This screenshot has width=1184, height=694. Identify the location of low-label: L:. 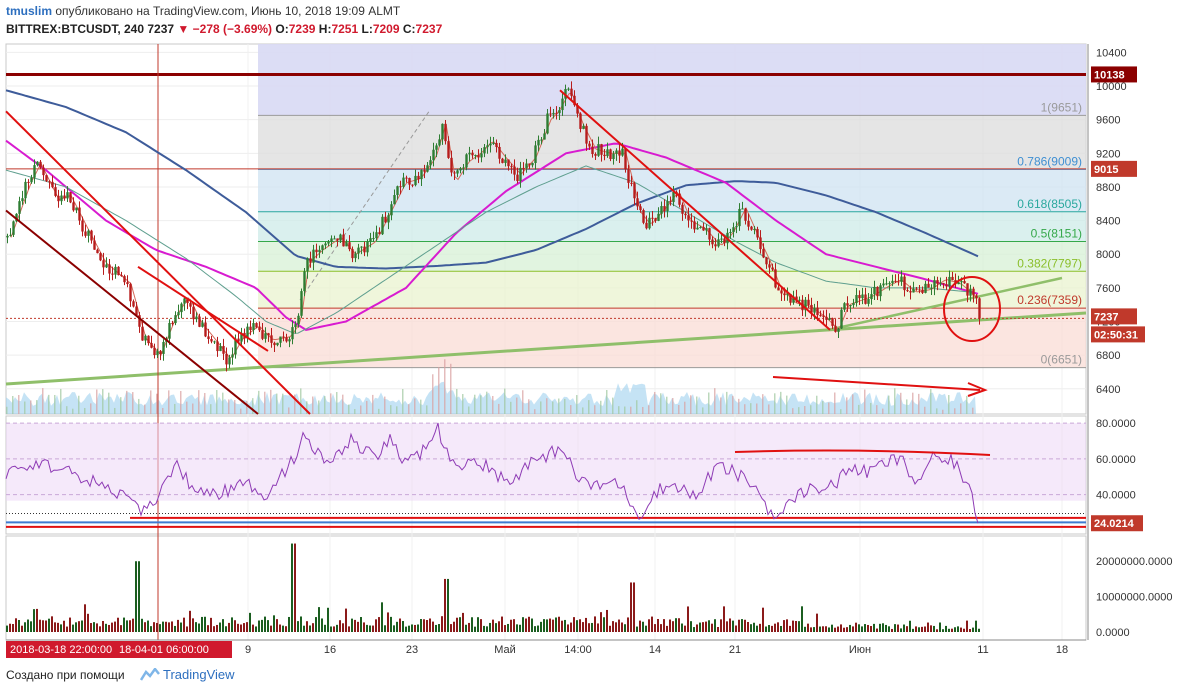
(367, 29).